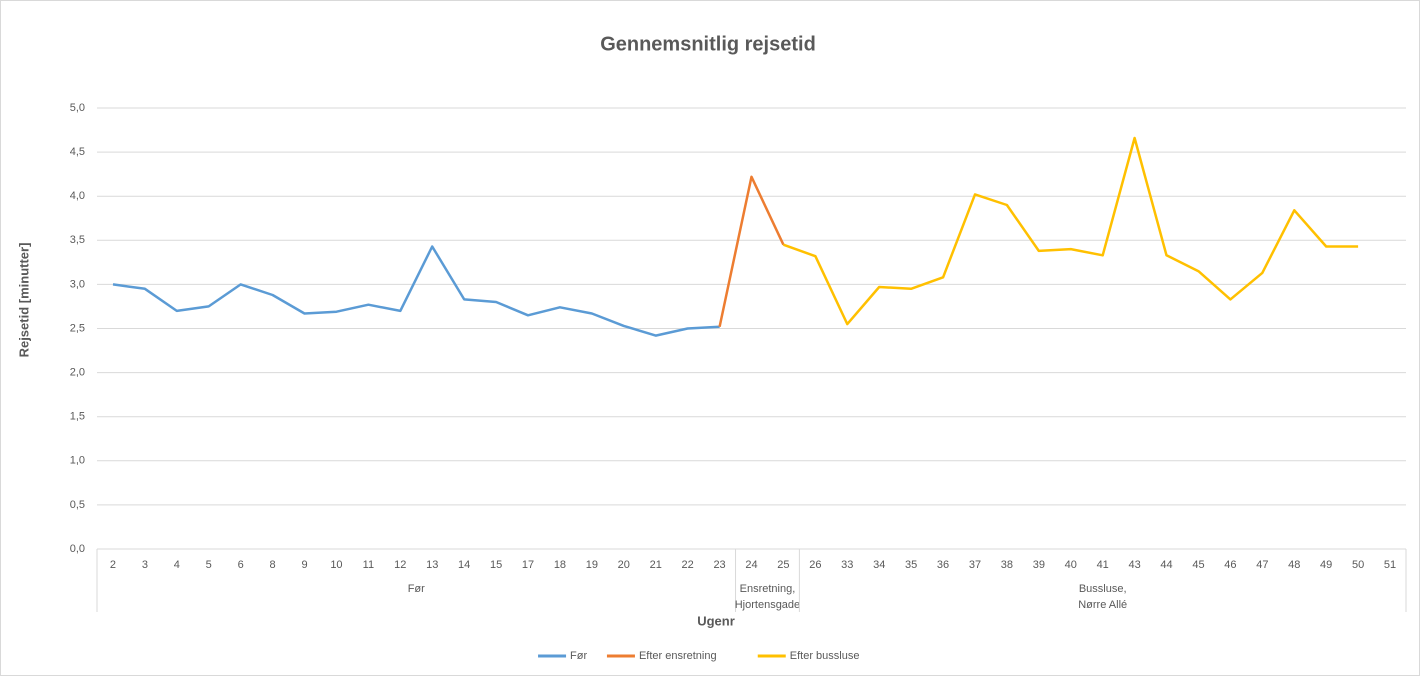 This screenshot has height=676, width=1420. I want to click on legend-label: Efter ensretning, so click(678, 656).